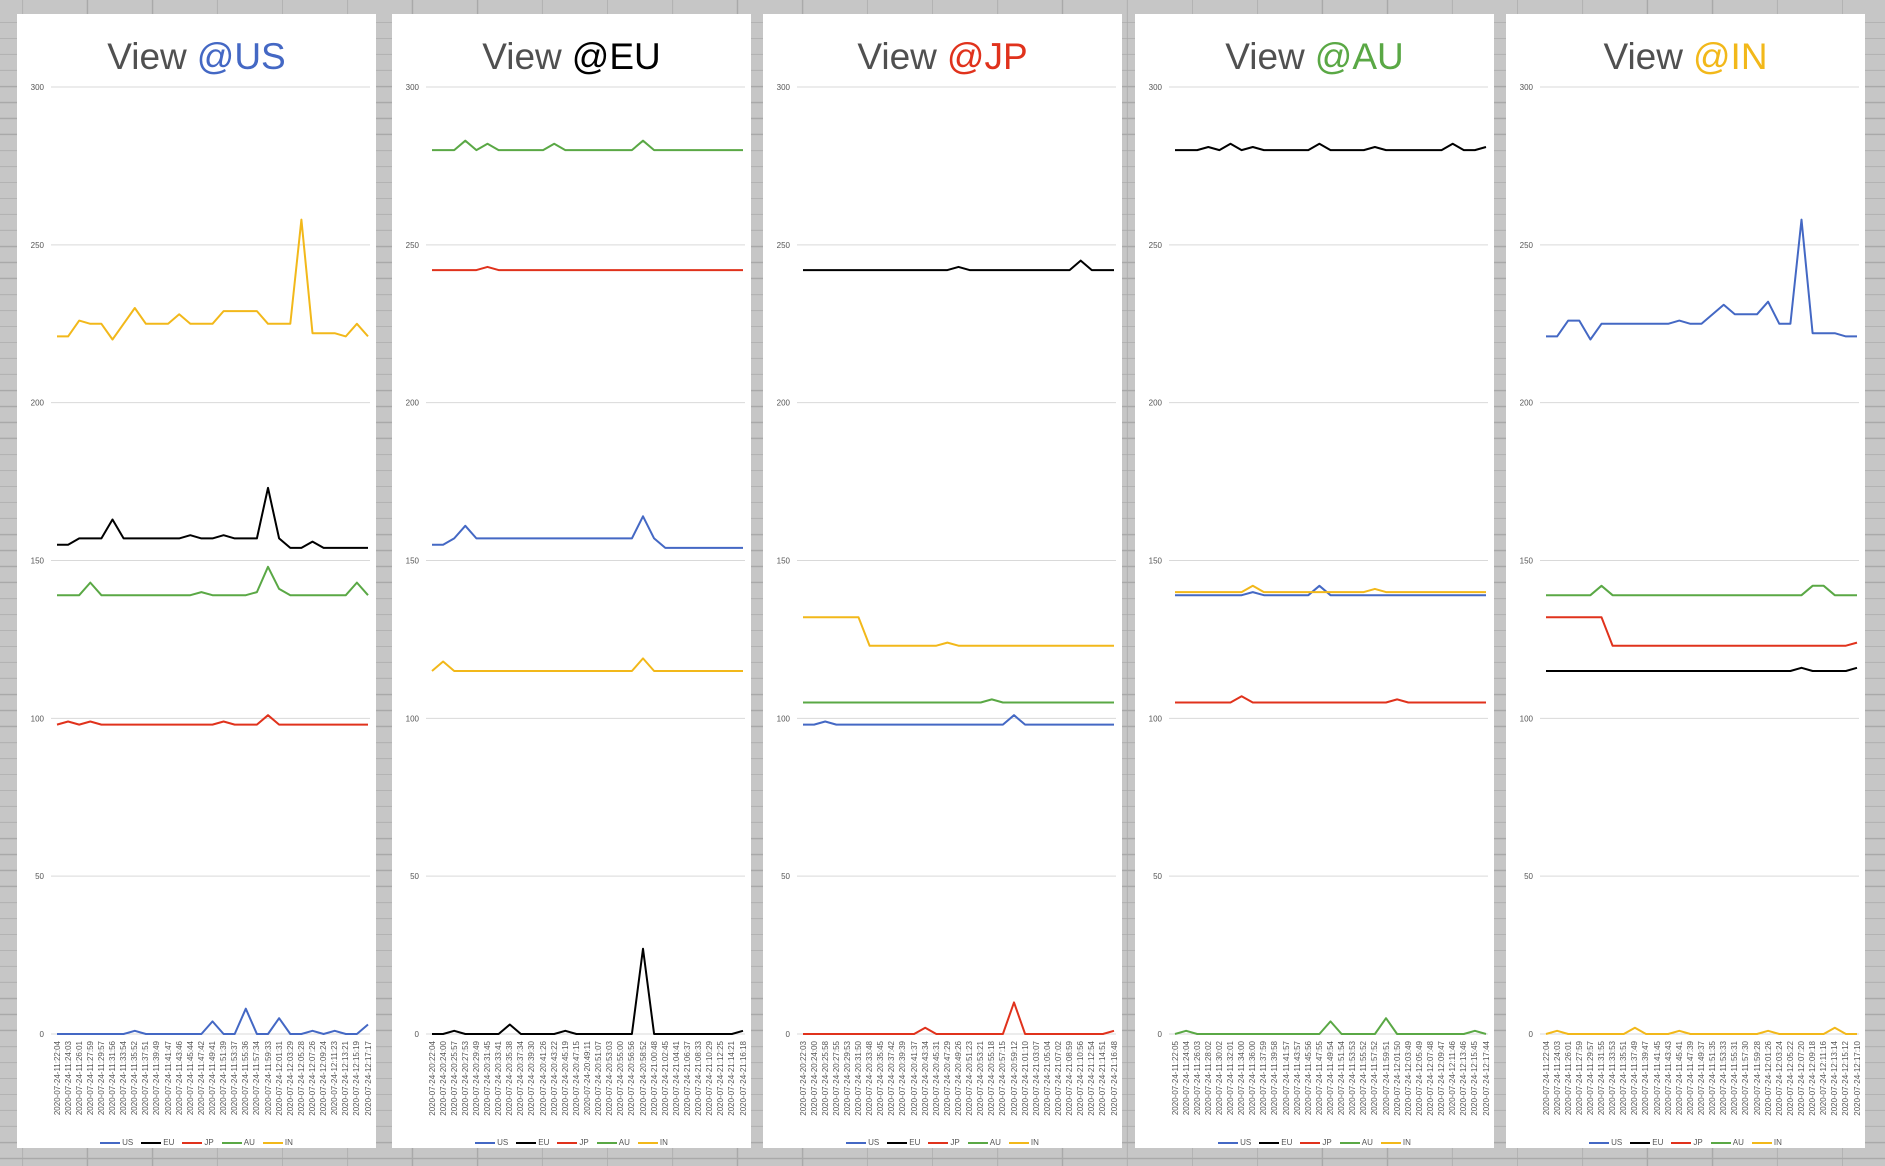  I want to click on x-tick-label: 2020-07-24-12:11:16, so click(1824, 1078).